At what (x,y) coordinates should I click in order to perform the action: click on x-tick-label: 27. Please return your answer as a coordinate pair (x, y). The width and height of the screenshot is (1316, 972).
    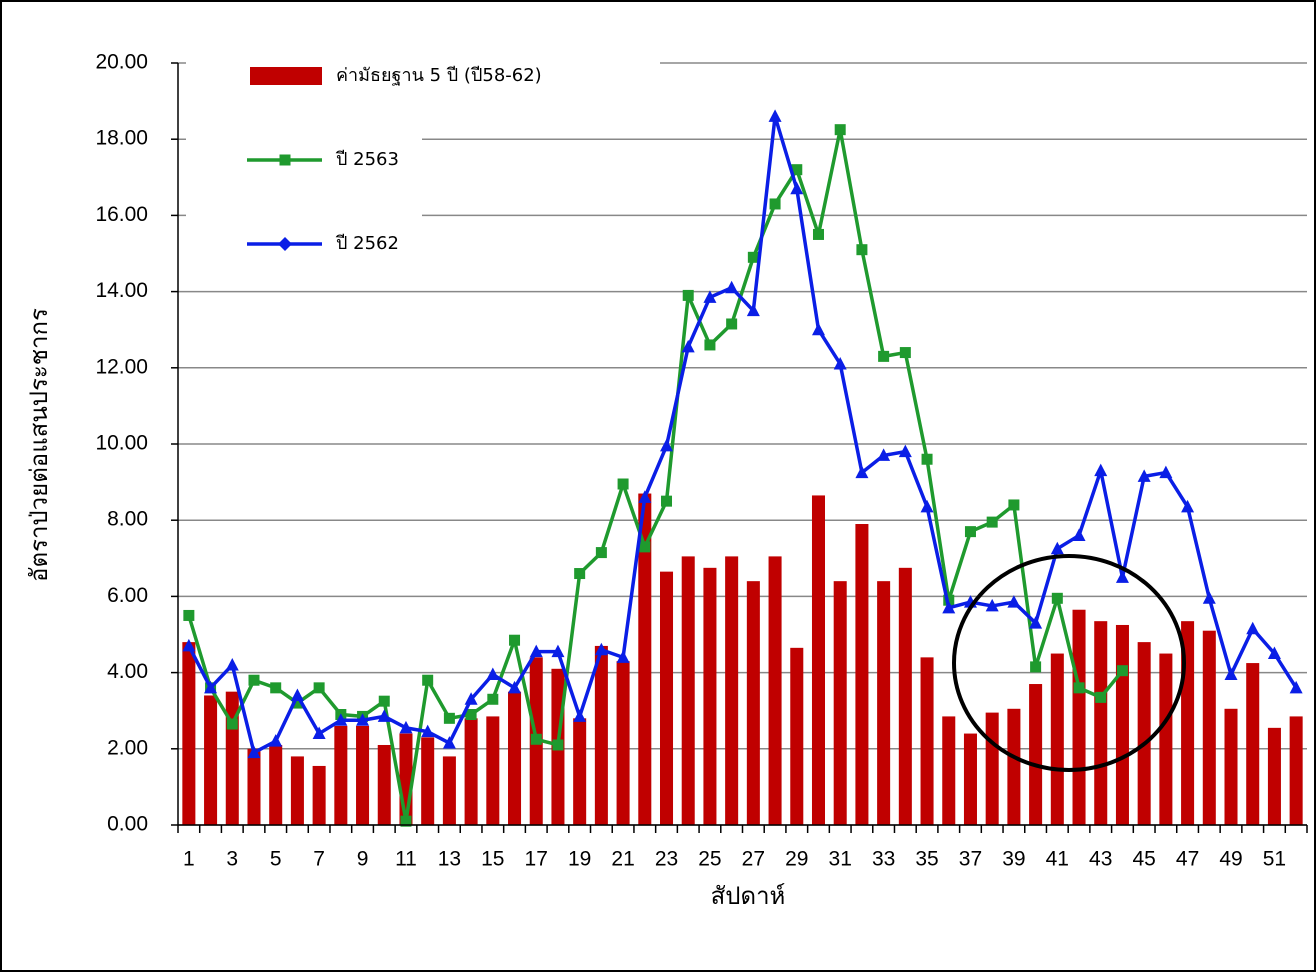
    Looking at the image, I should click on (753, 859).